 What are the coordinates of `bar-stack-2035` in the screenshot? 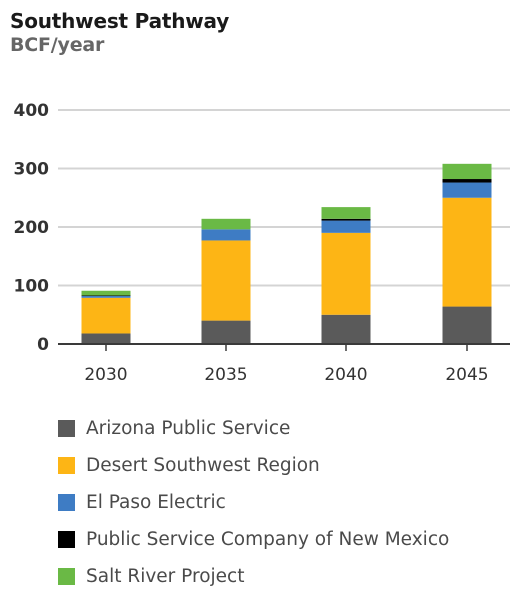 It's located at (226, 281).